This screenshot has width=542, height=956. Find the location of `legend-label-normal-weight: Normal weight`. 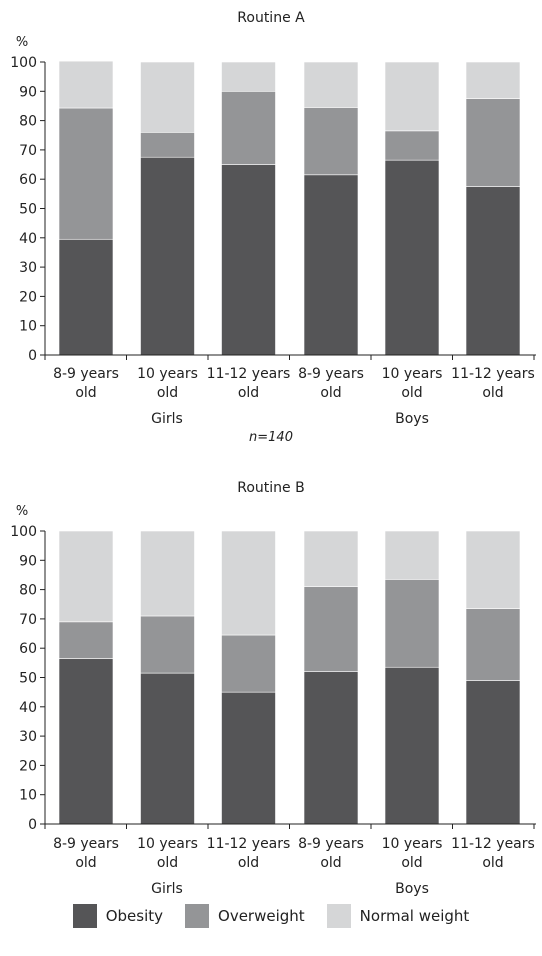

legend-label-normal-weight: Normal weight is located at coordinates (414, 916).